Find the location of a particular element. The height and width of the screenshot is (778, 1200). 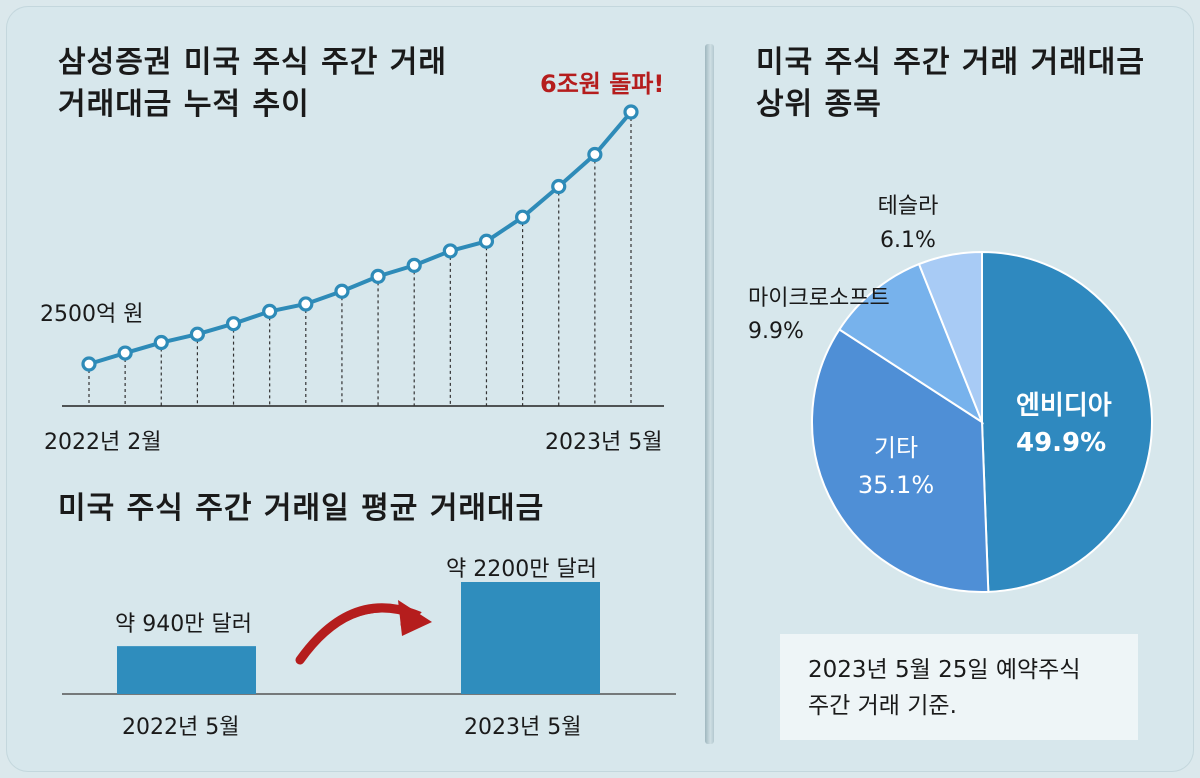

pie-label-tesla: 테슬라 is located at coordinates (908, 206).